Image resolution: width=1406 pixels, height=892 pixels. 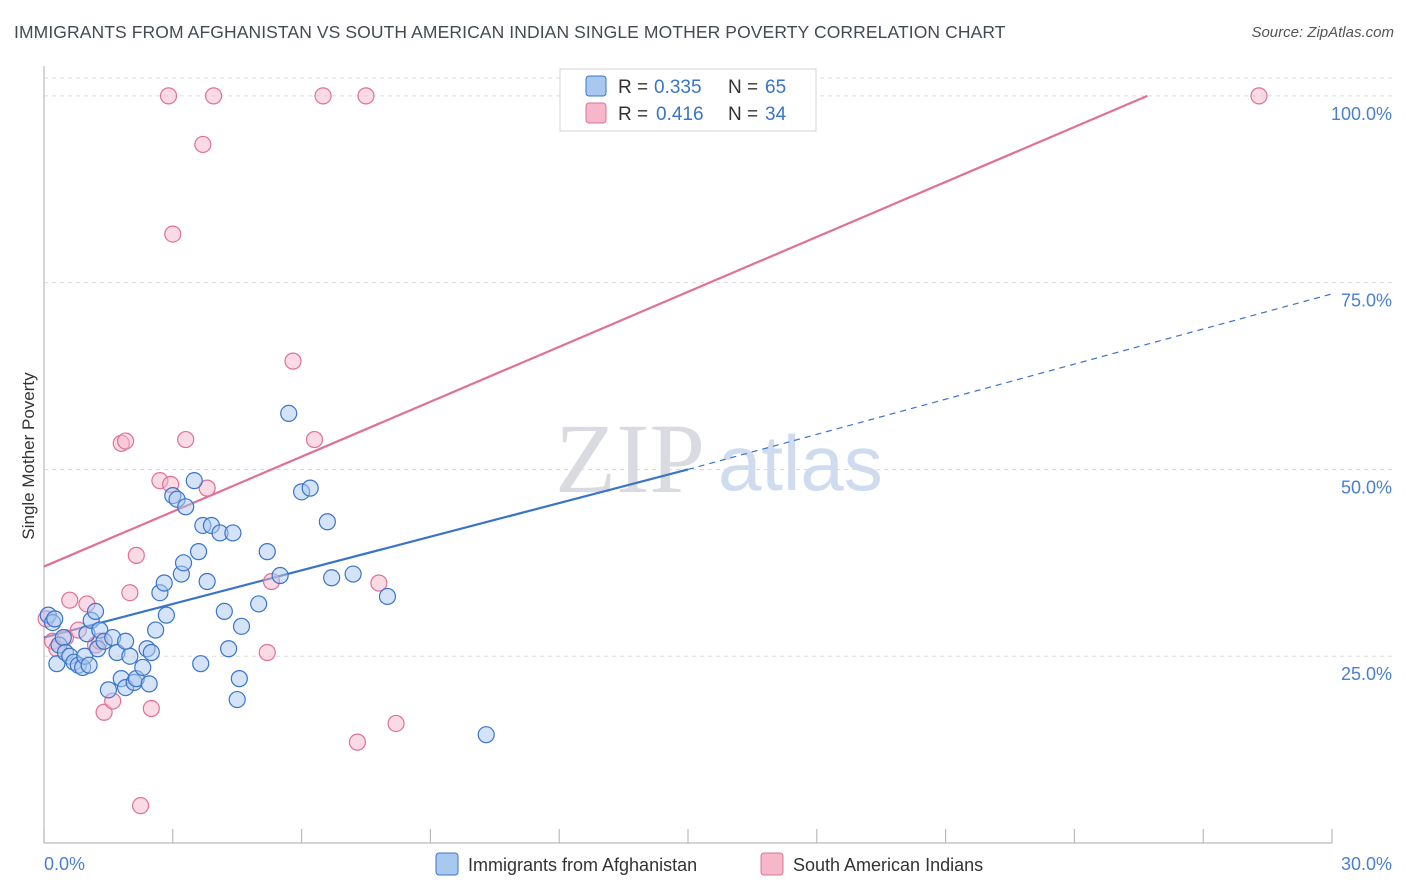 What do you see at coordinates (447, 864) in the screenshot?
I see `bottom-legend-swatch-afghanistan` at bounding box center [447, 864].